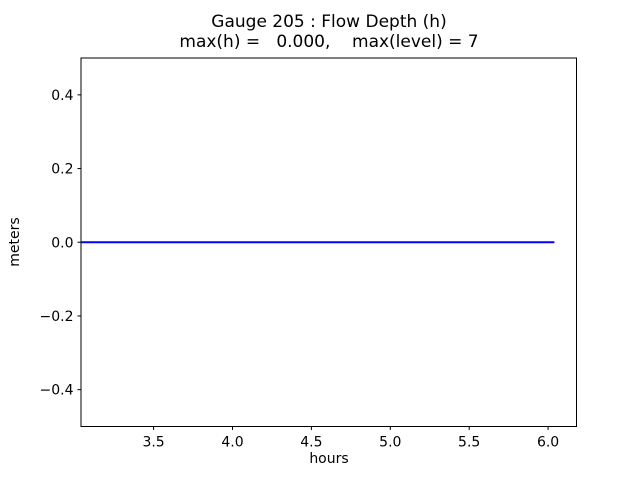  What do you see at coordinates (469, 443) in the screenshot?
I see `x-tick-label: 5.5` at bounding box center [469, 443].